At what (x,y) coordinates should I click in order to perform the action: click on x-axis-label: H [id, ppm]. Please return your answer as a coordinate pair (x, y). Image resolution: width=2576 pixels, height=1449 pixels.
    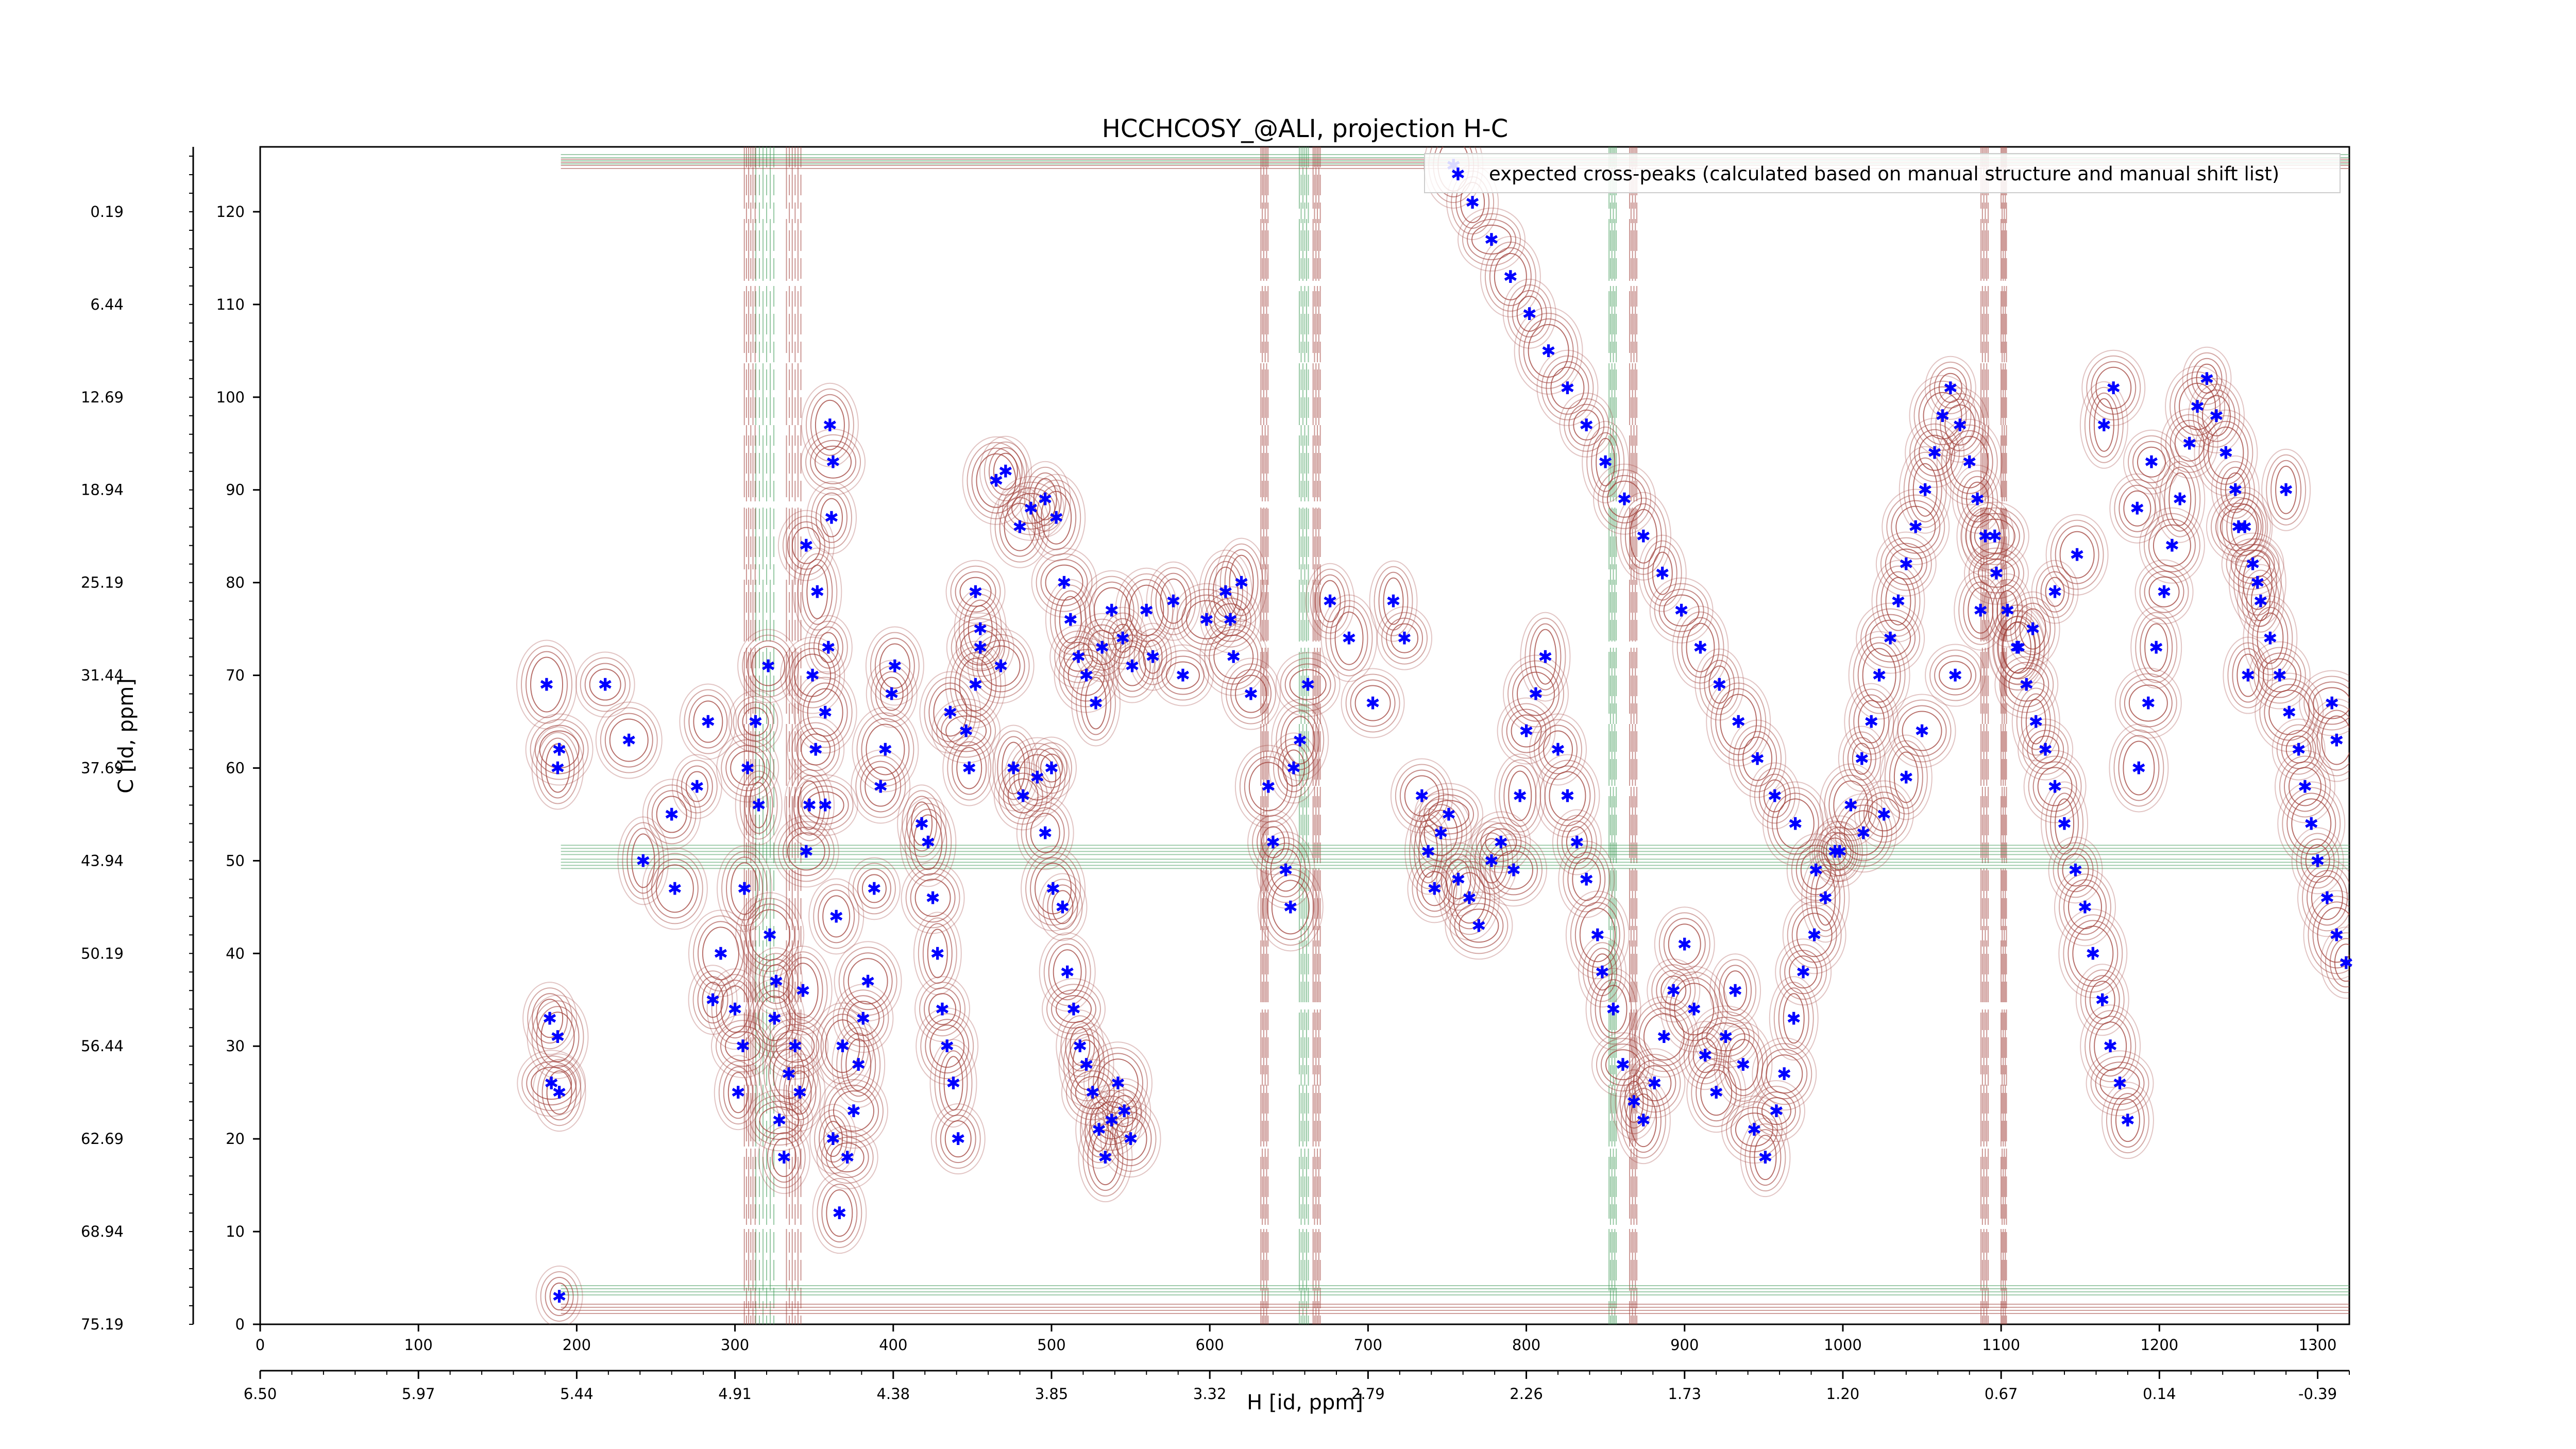
    Looking at the image, I should click on (1305, 1402).